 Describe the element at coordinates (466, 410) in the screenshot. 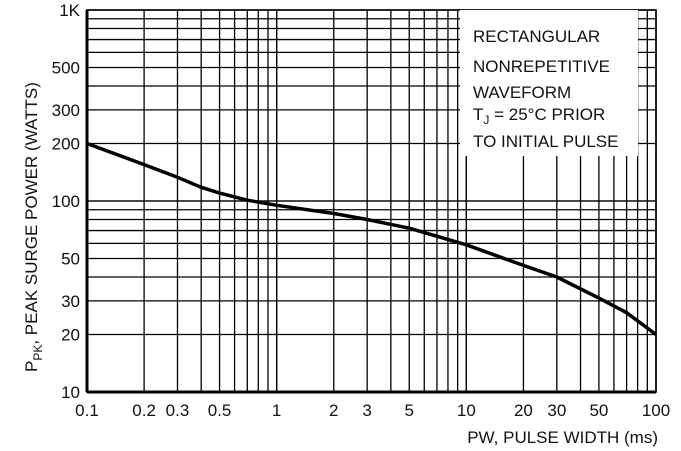

I see `x-tick-label: 10` at that location.